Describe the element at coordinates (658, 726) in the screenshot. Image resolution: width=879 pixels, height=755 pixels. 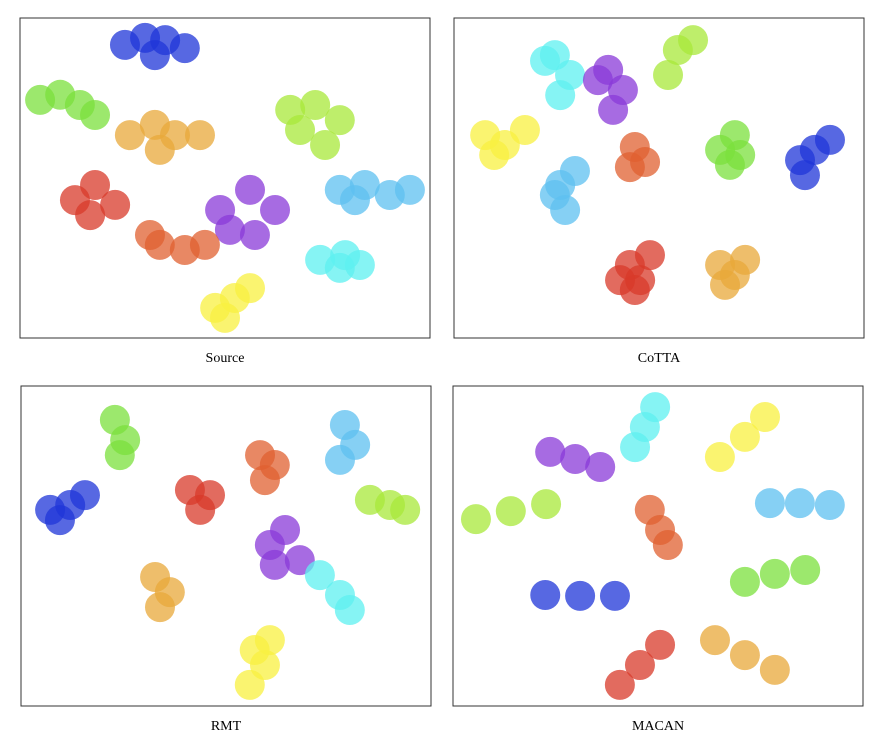
I see `panel-caption: MACAN` at that location.